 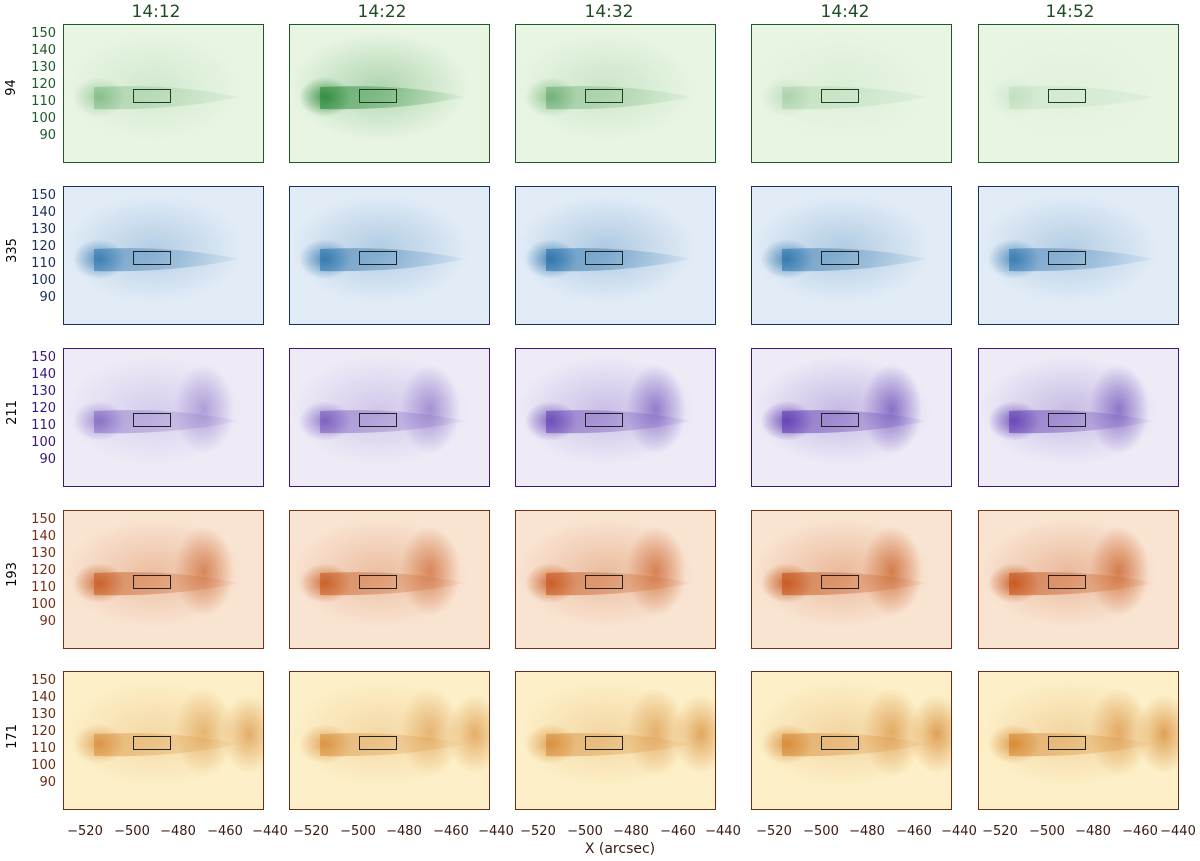 I want to click on row-label-171: 171, so click(x=12, y=736).